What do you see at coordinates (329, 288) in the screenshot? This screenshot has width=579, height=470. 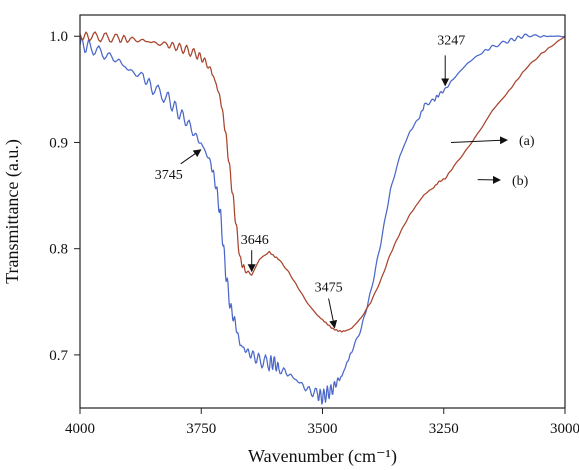 I see `annotation-label-3475: 3475` at bounding box center [329, 288].